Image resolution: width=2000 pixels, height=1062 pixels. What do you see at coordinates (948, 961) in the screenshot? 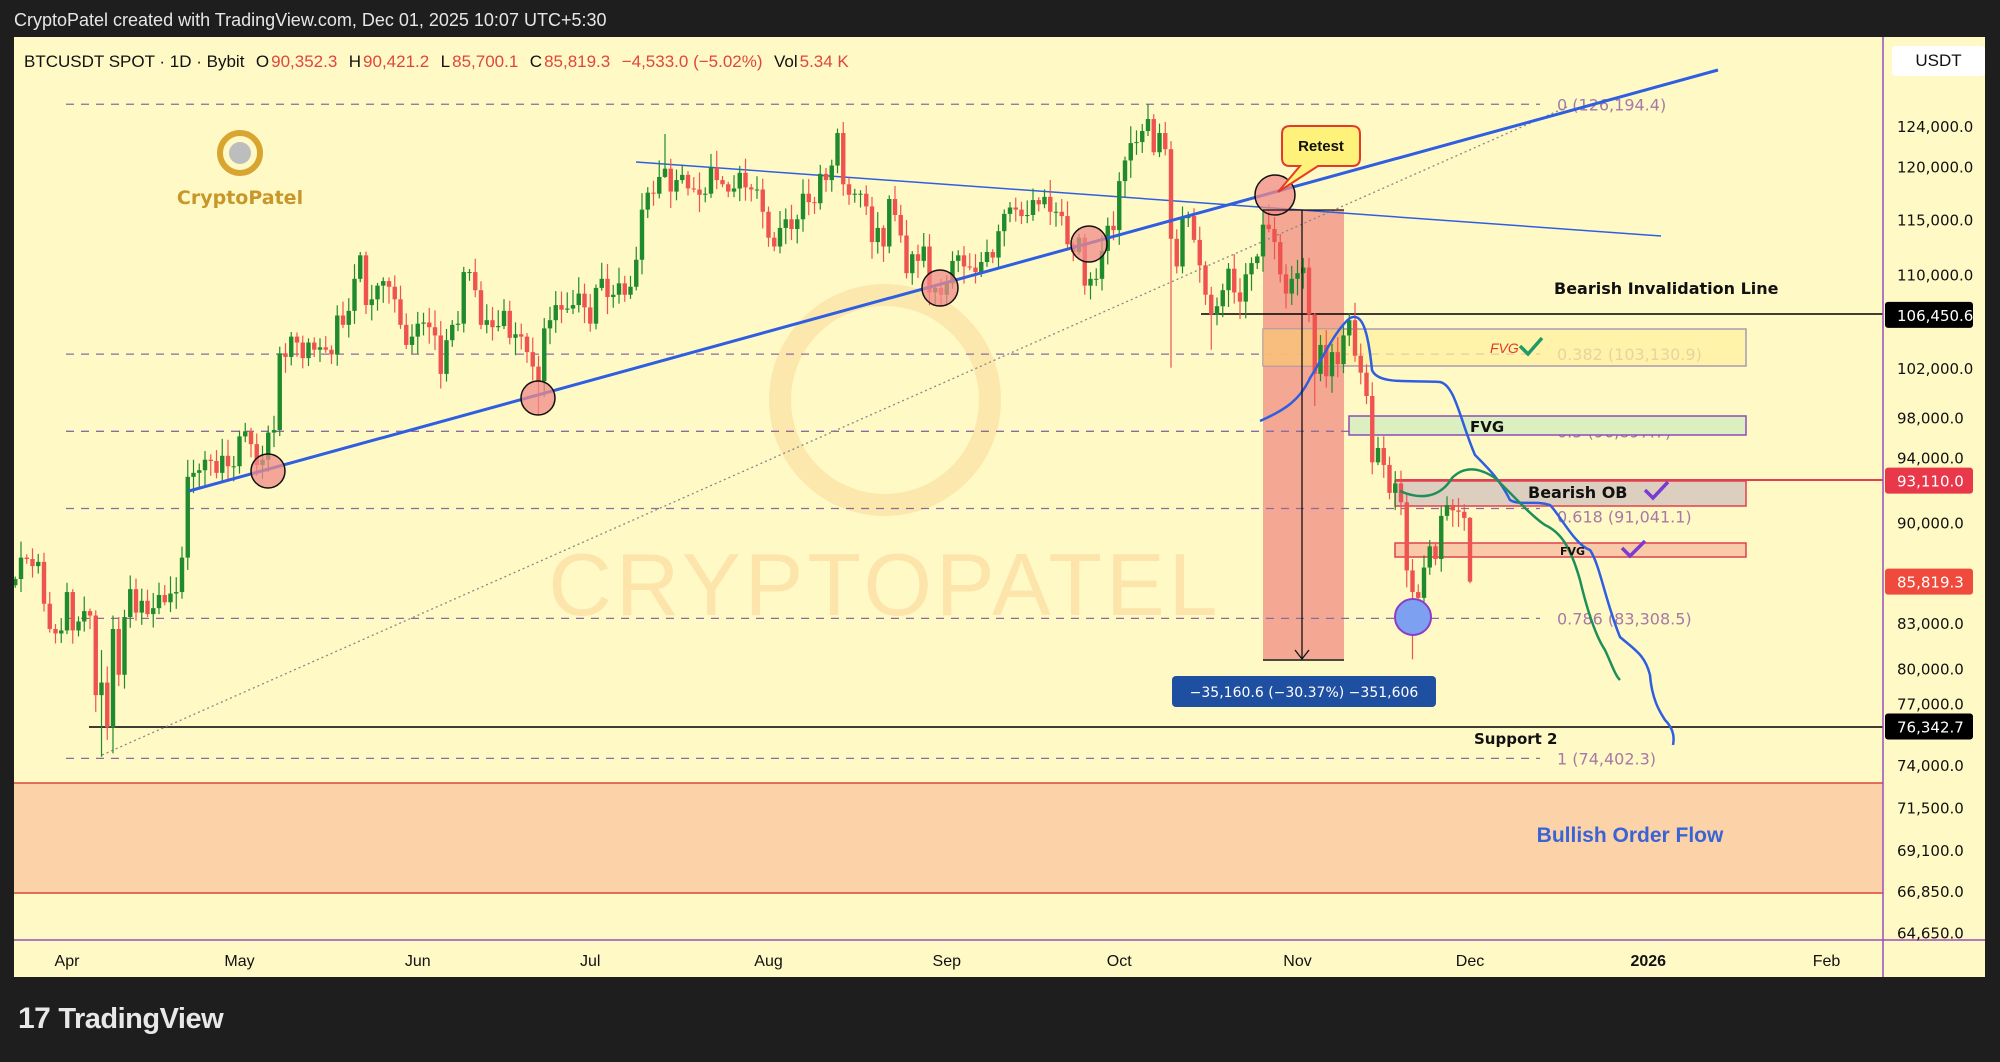
I see `time-axis: Apr May Jun Jul Aug Sep Oct Nov Dec 2026 Feb` at bounding box center [948, 961].